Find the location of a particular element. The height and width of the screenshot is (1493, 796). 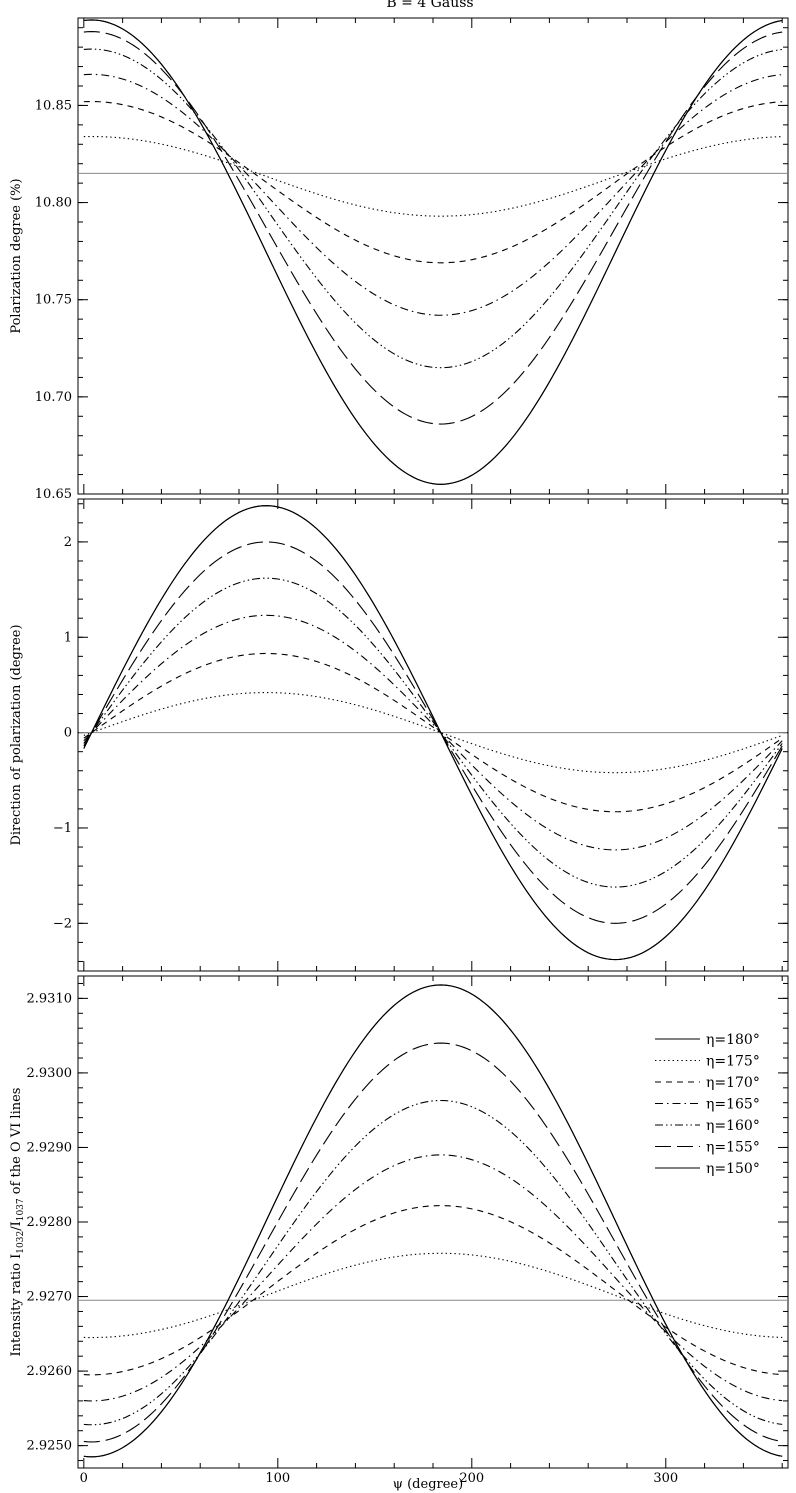

y-tick-label: 2.9290 is located at coordinates (50, 1147).